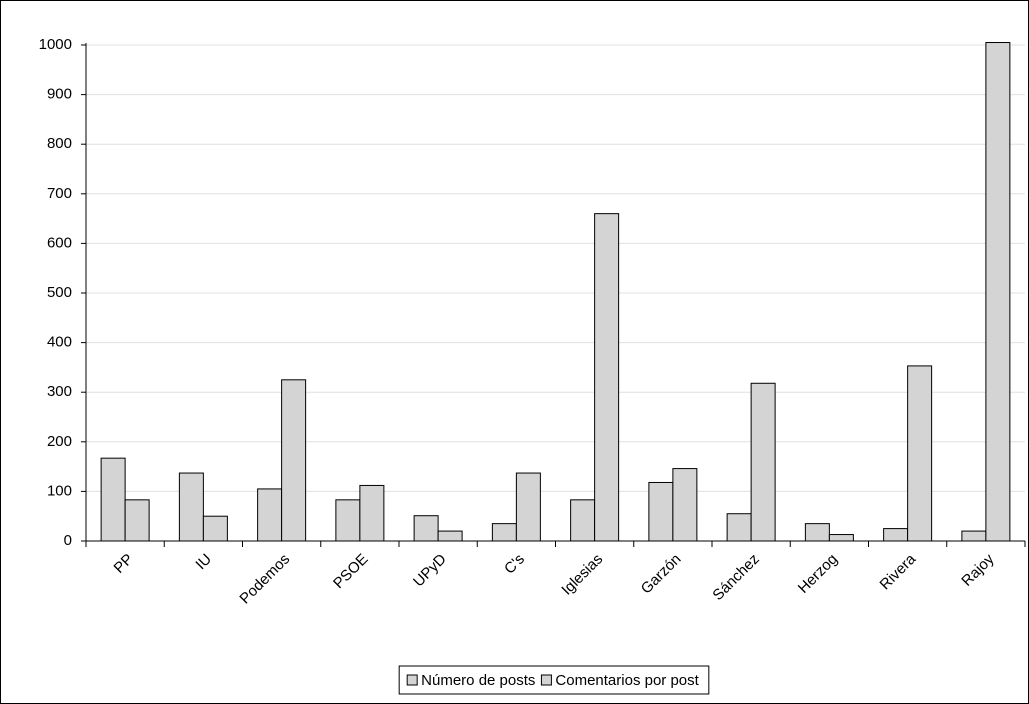  I want to click on y-tick-label: 800, so click(59, 143).